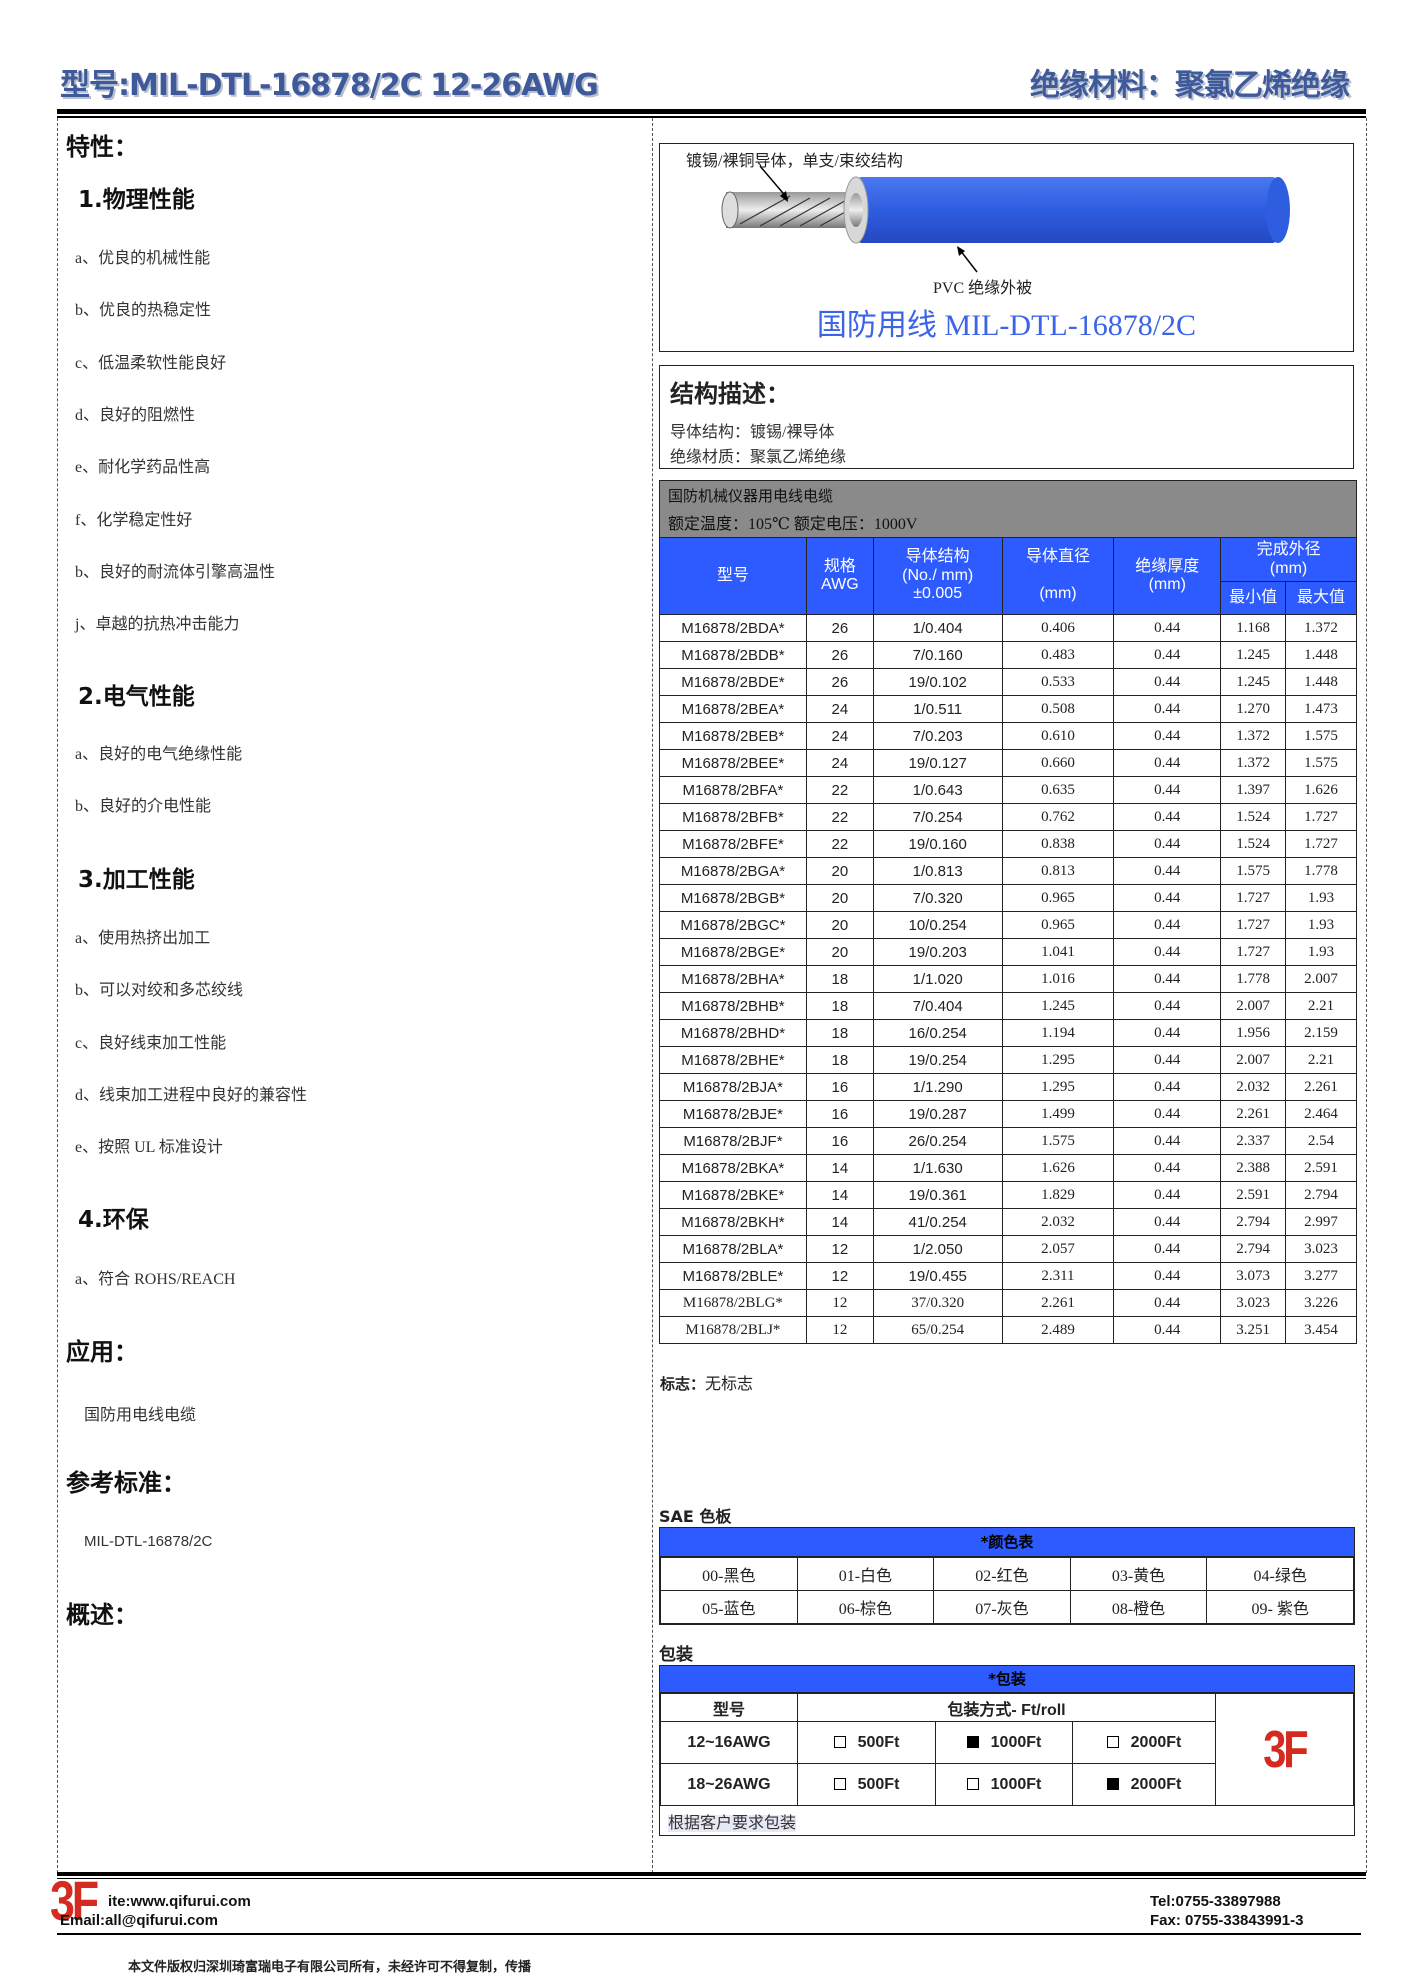 Image resolution: width=1403 pixels, height=1985 pixels. I want to click on feature-item: c、良好线束加工性能, so click(151, 1043).